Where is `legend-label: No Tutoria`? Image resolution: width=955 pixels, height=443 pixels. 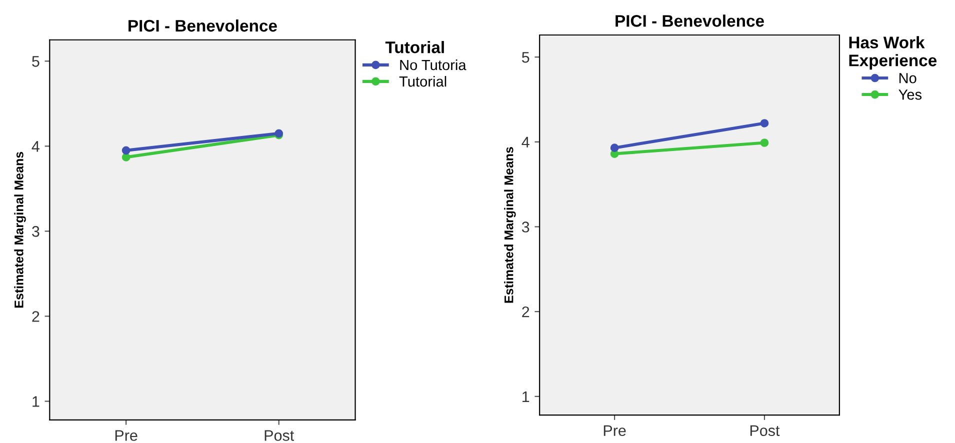 legend-label: No Tutoria is located at coordinates (433, 64).